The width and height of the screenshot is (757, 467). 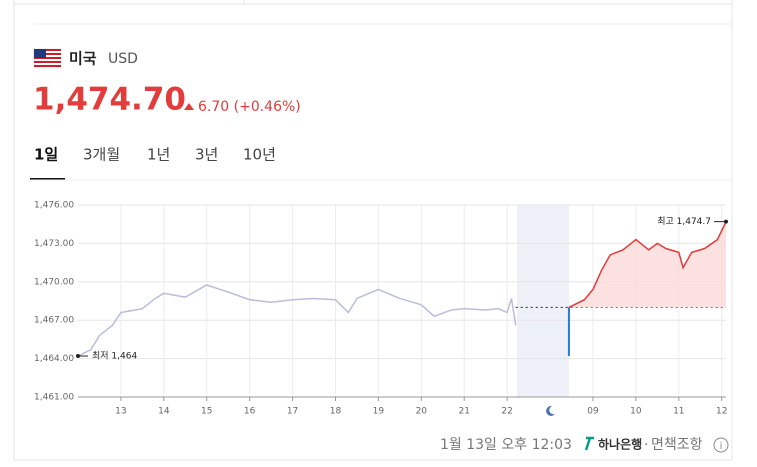 I want to click on x-tick-label: 14, so click(x=164, y=412).